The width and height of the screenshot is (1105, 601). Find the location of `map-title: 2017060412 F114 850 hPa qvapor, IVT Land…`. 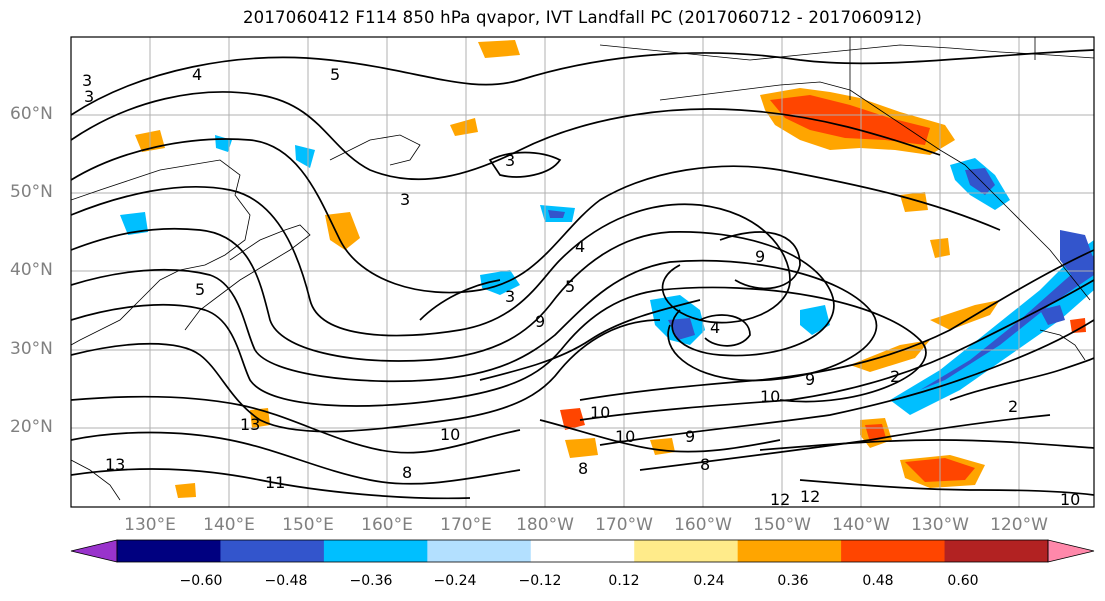

map-title: 2017060412 F114 850 hPa qvapor, IVT Land… is located at coordinates (582, 17).